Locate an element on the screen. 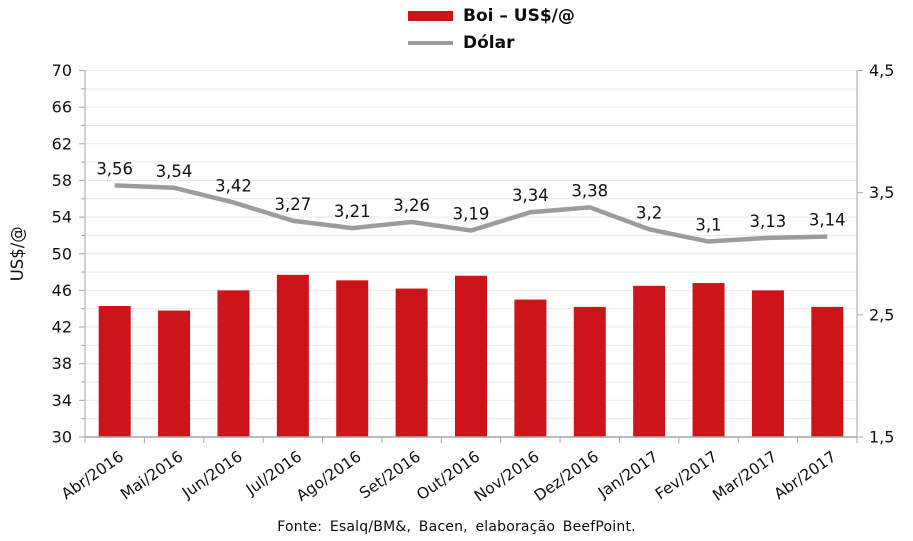 The height and width of the screenshot is (541, 913). bar-boi-Abr/2016 is located at coordinates (114, 371).